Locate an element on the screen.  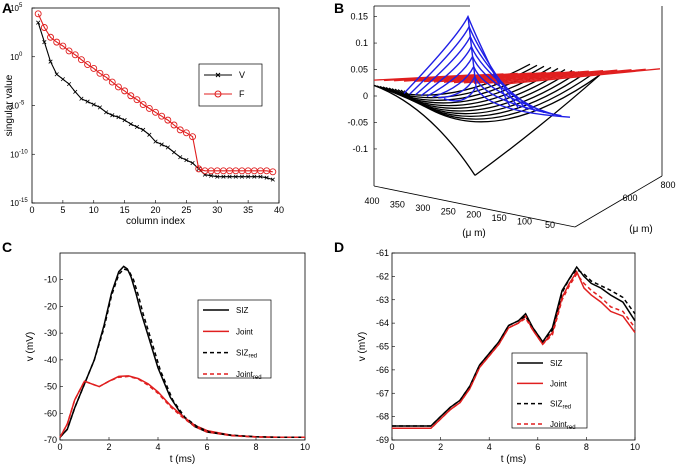
x-tick-label: 4 is located at coordinates (157, 447).